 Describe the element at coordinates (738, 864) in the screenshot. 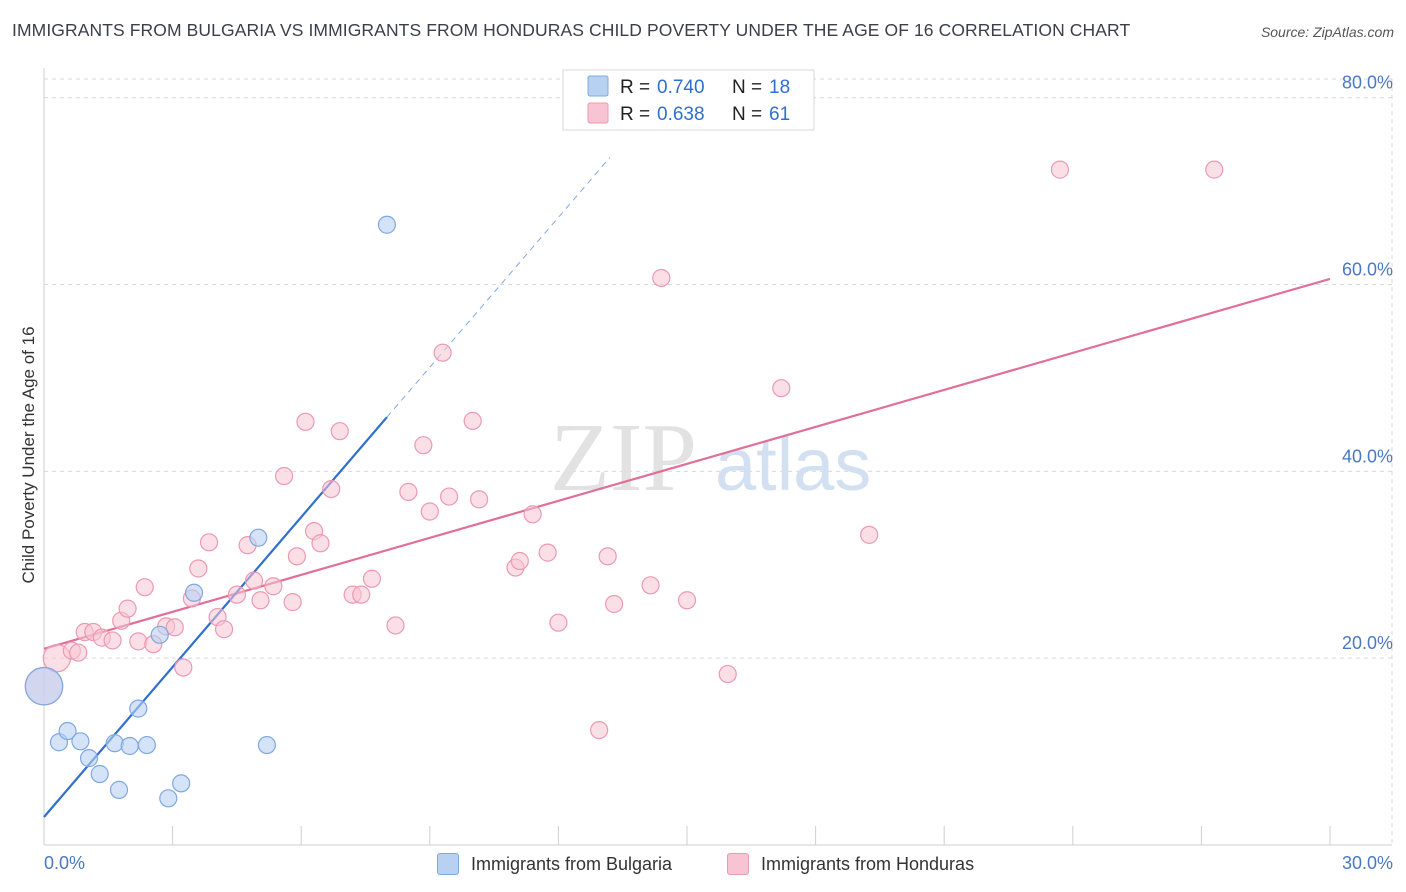

I see `bottom-legend-swatch-honduras` at that location.